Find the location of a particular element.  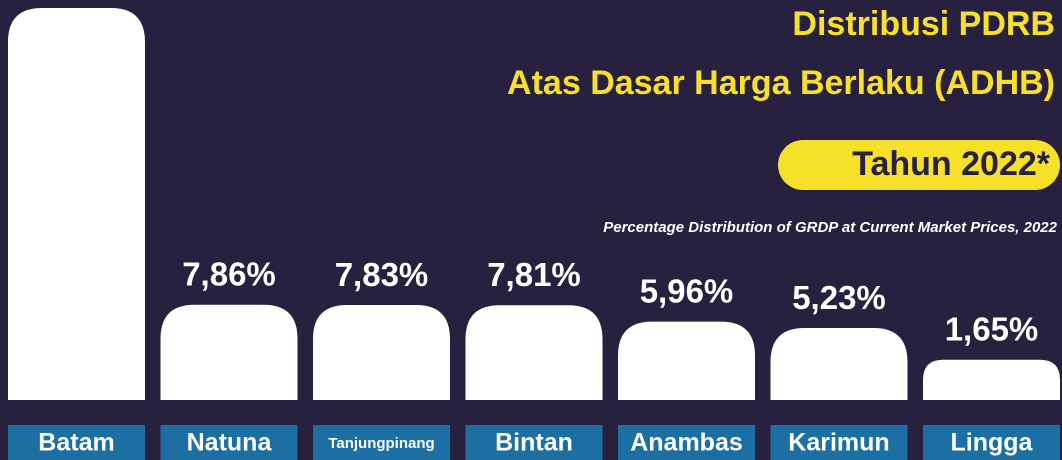

category-label: Tanjungpinang is located at coordinates (381, 443).